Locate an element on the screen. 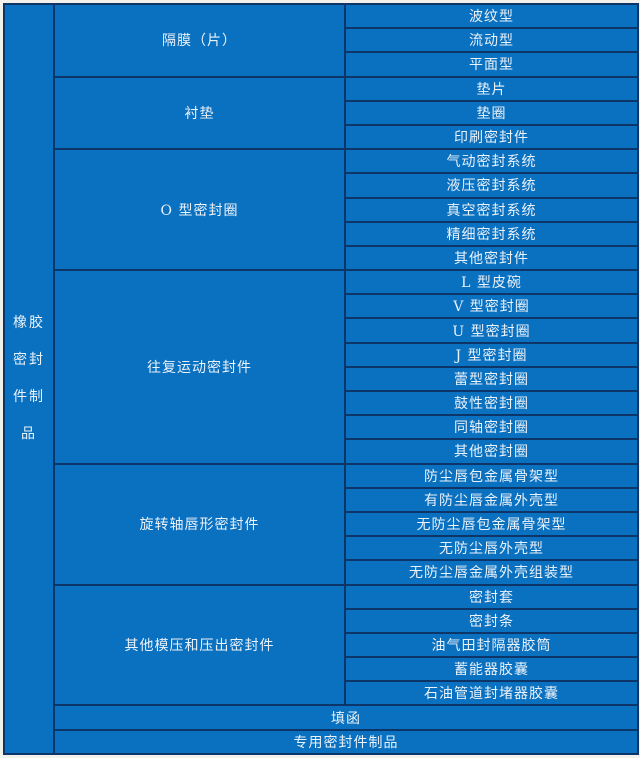 The image size is (640, 758). subtype-cell: 其他密封圈 is located at coordinates (491, 451).